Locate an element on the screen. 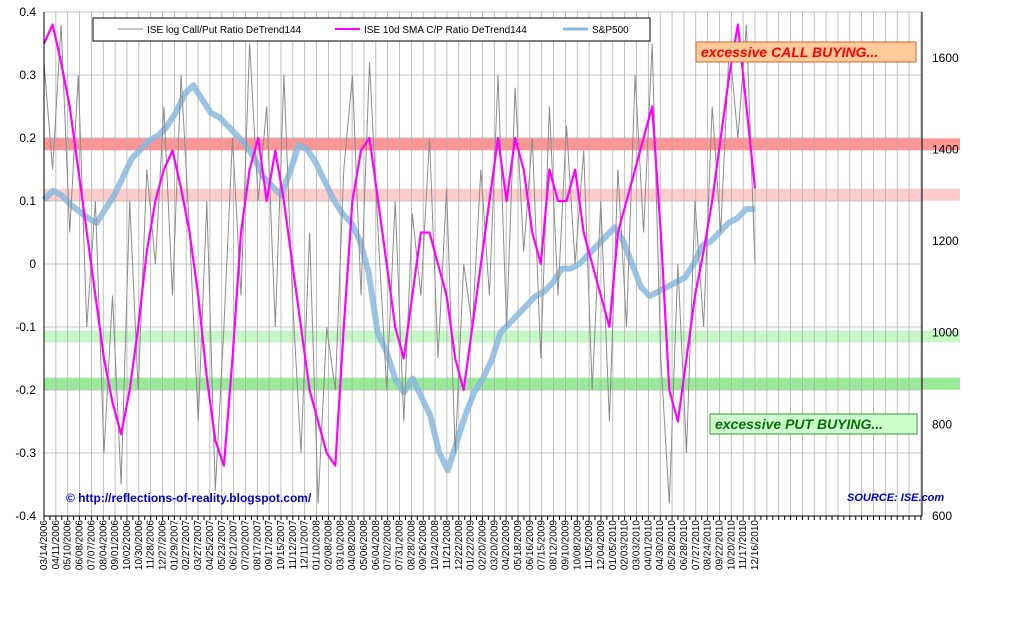 The height and width of the screenshot is (633, 1021). x-tick-label: 03/14/2006 is located at coordinates (44, 545).